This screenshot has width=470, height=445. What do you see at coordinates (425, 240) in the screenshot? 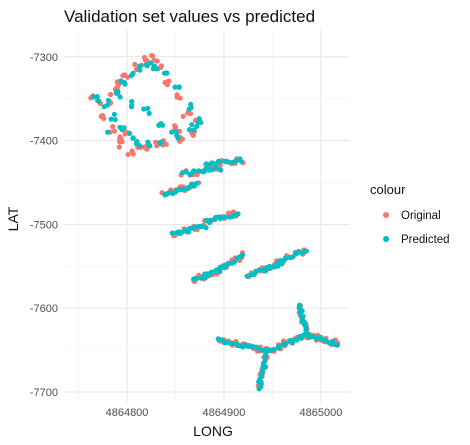
I see `legend-label-predicted: Predicted` at bounding box center [425, 240].